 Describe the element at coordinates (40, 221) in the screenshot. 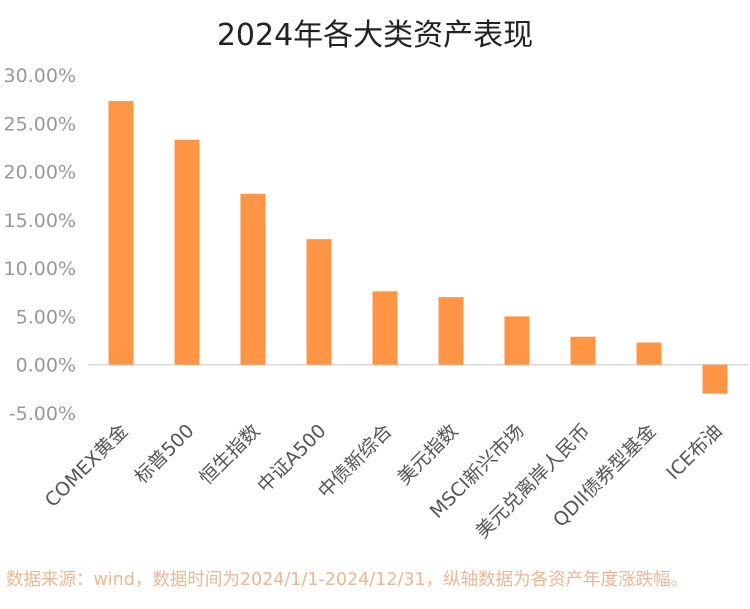

I see `y-tick-label: 15.00%` at that location.